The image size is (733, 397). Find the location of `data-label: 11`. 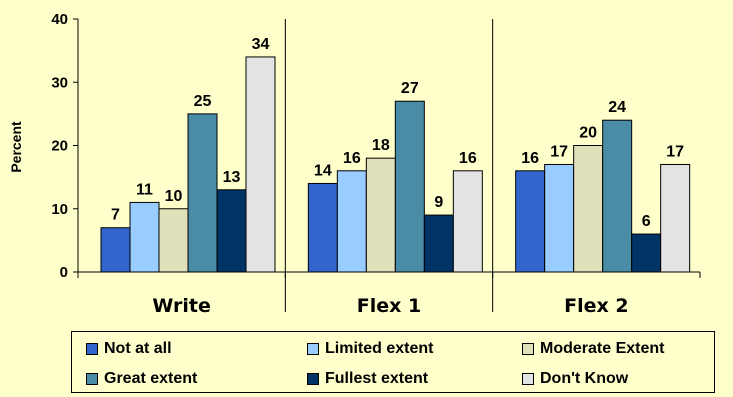

data-label: 11 is located at coordinates (144, 189).